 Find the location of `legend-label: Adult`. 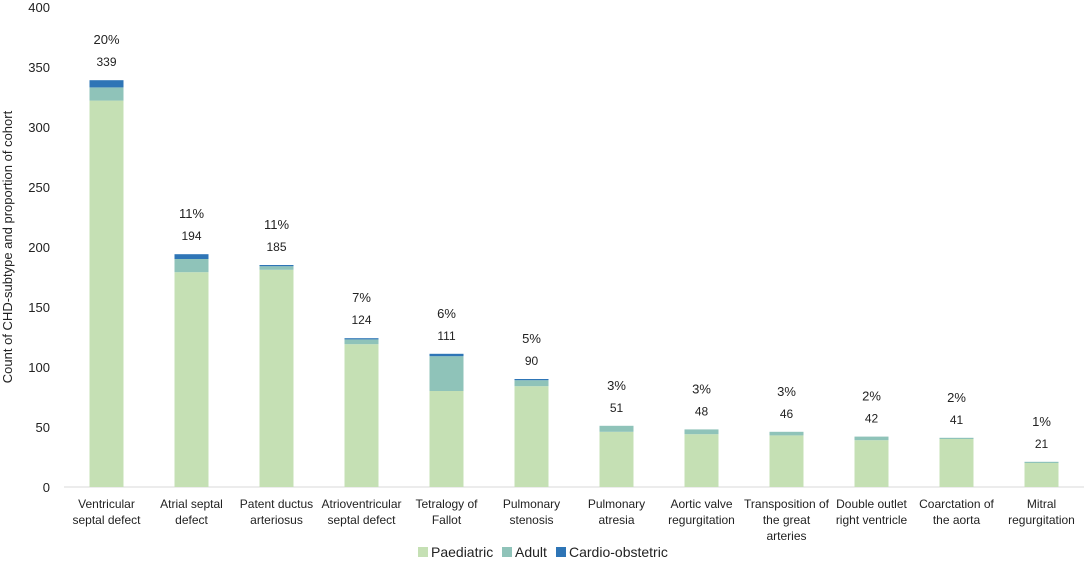

legend-label: Adult is located at coordinates (531, 552).